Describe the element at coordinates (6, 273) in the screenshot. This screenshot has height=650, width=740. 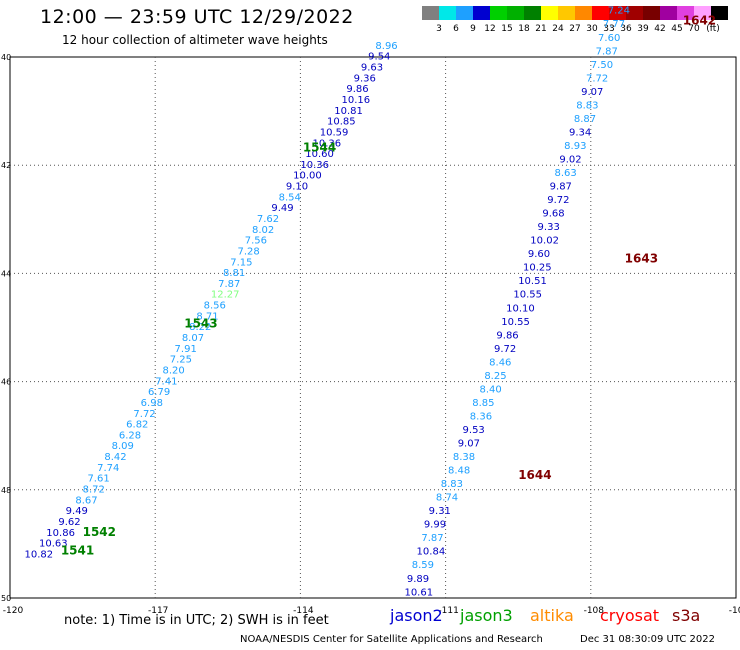
I see `y-tick-label: 44` at that location.